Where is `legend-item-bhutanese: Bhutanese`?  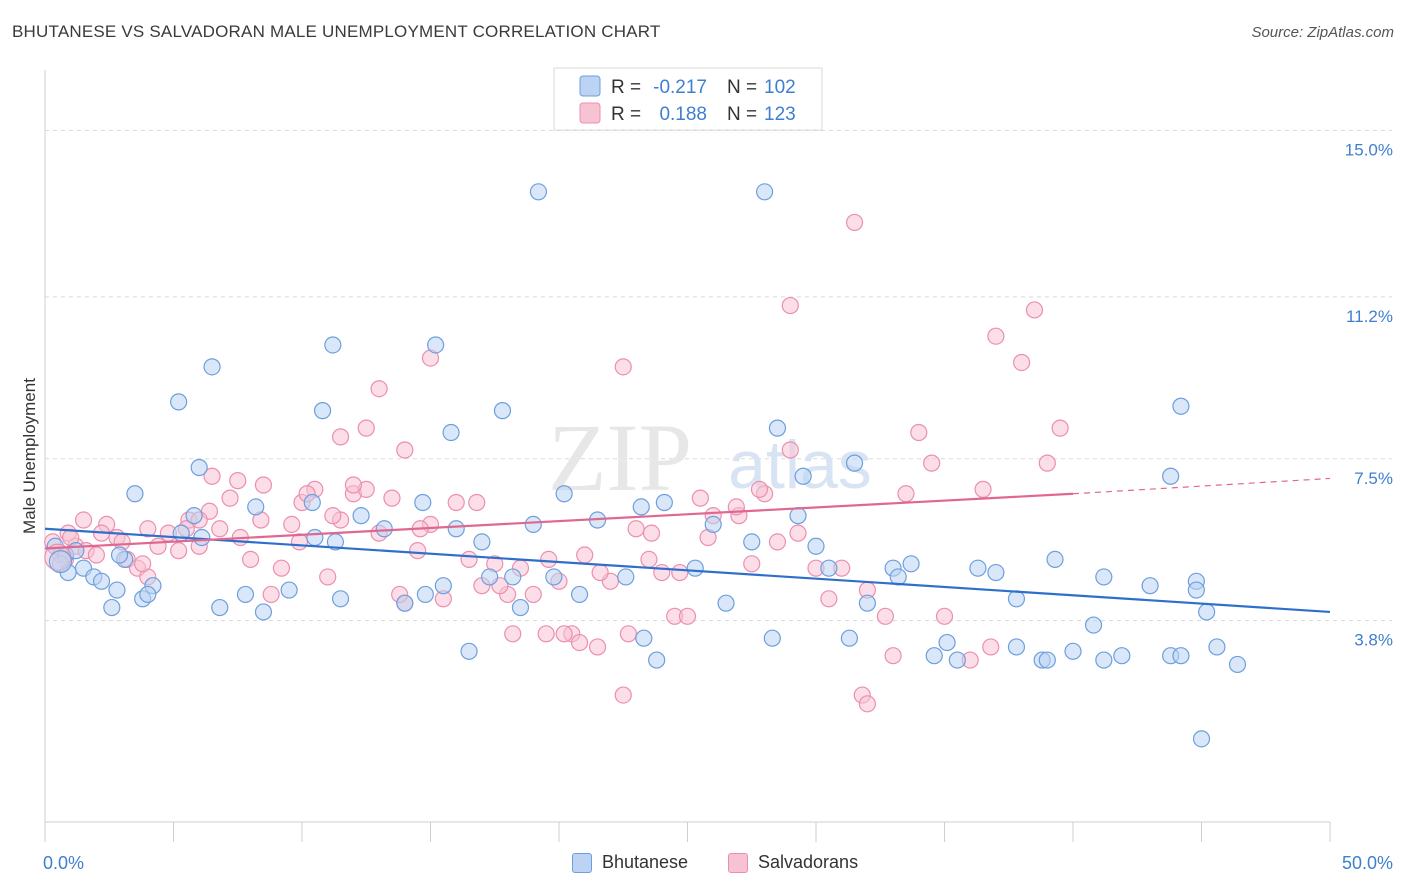 legend-item-bhutanese: Bhutanese is located at coordinates (630, 862).